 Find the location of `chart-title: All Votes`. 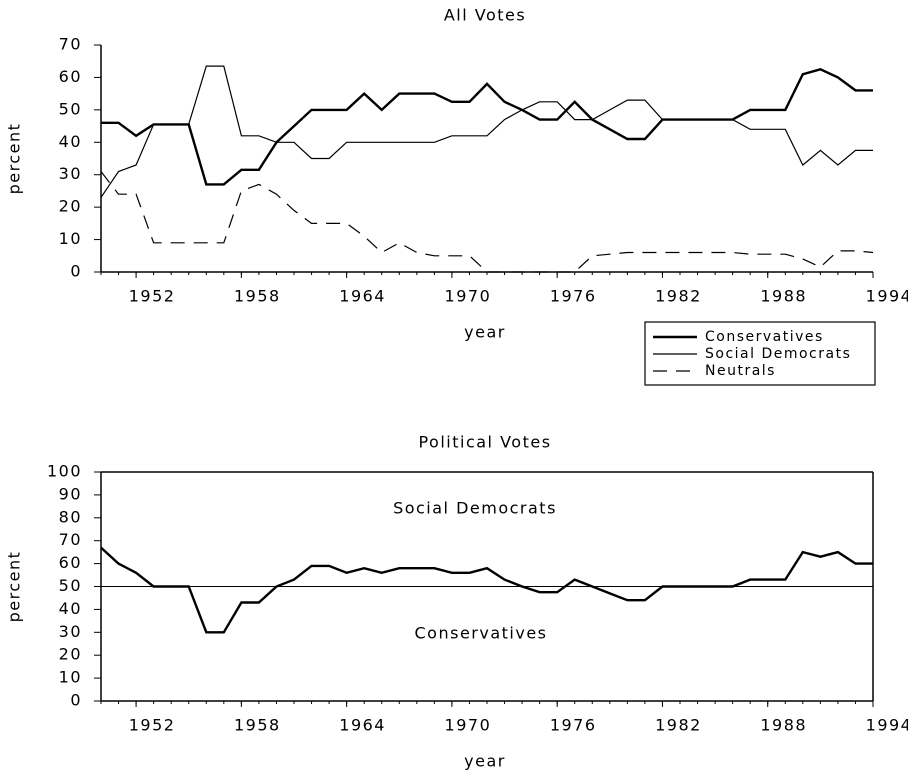

chart-title: All Votes is located at coordinates (485, 15).